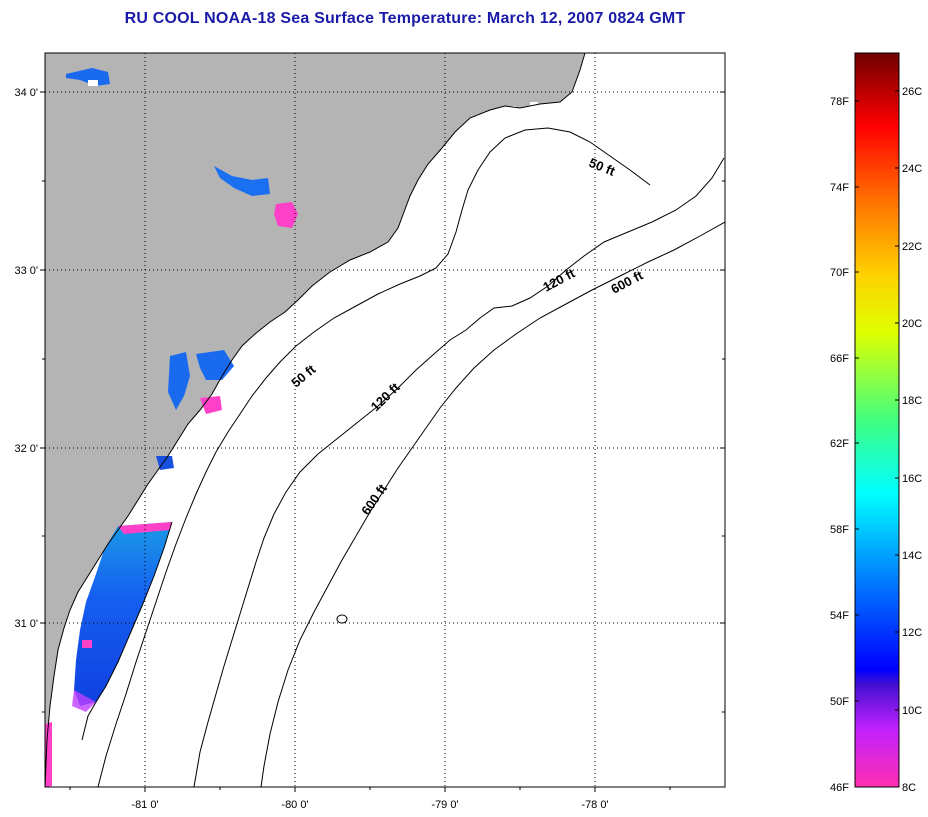 The height and width of the screenshot is (817, 928). Describe the element at coordinates (26, 624) in the screenshot. I see `lat-label-31: 31 0'` at that location.